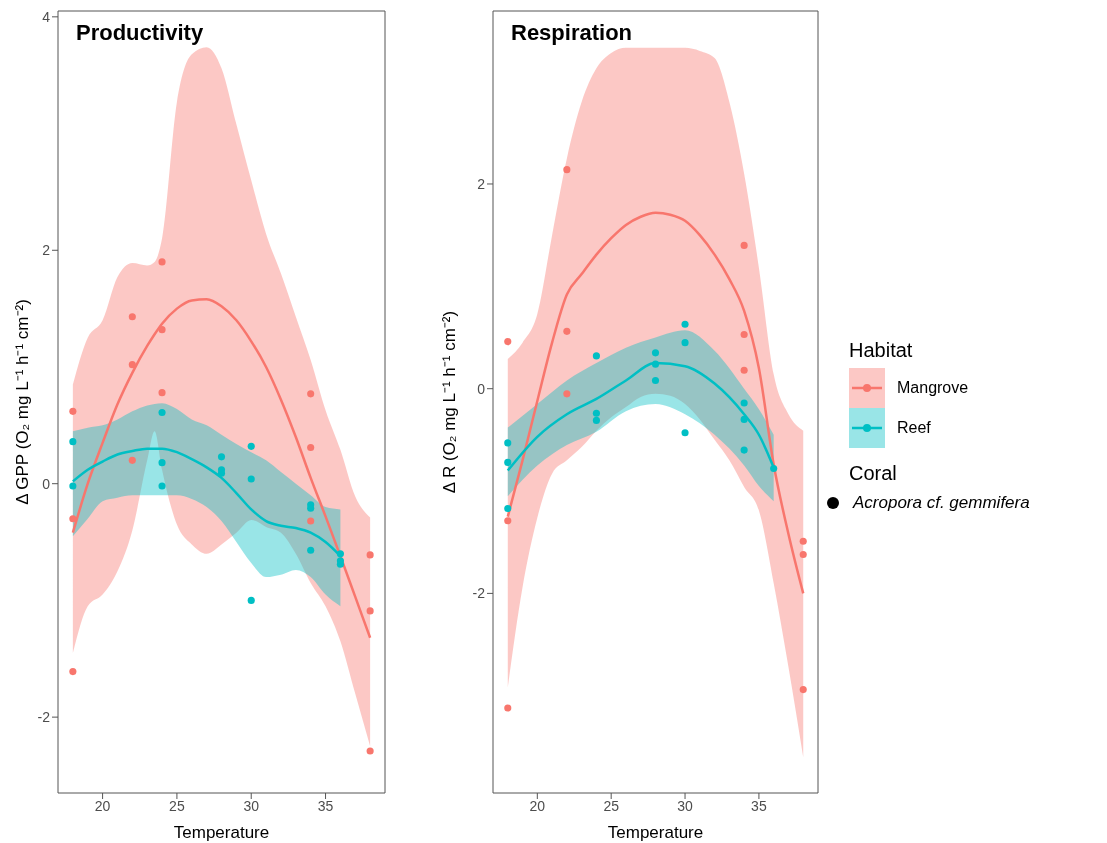 This screenshot has width=1107, height=843. What do you see at coordinates (941, 502) in the screenshot?
I see `text: Acropora cf. gemmifera` at bounding box center [941, 502].